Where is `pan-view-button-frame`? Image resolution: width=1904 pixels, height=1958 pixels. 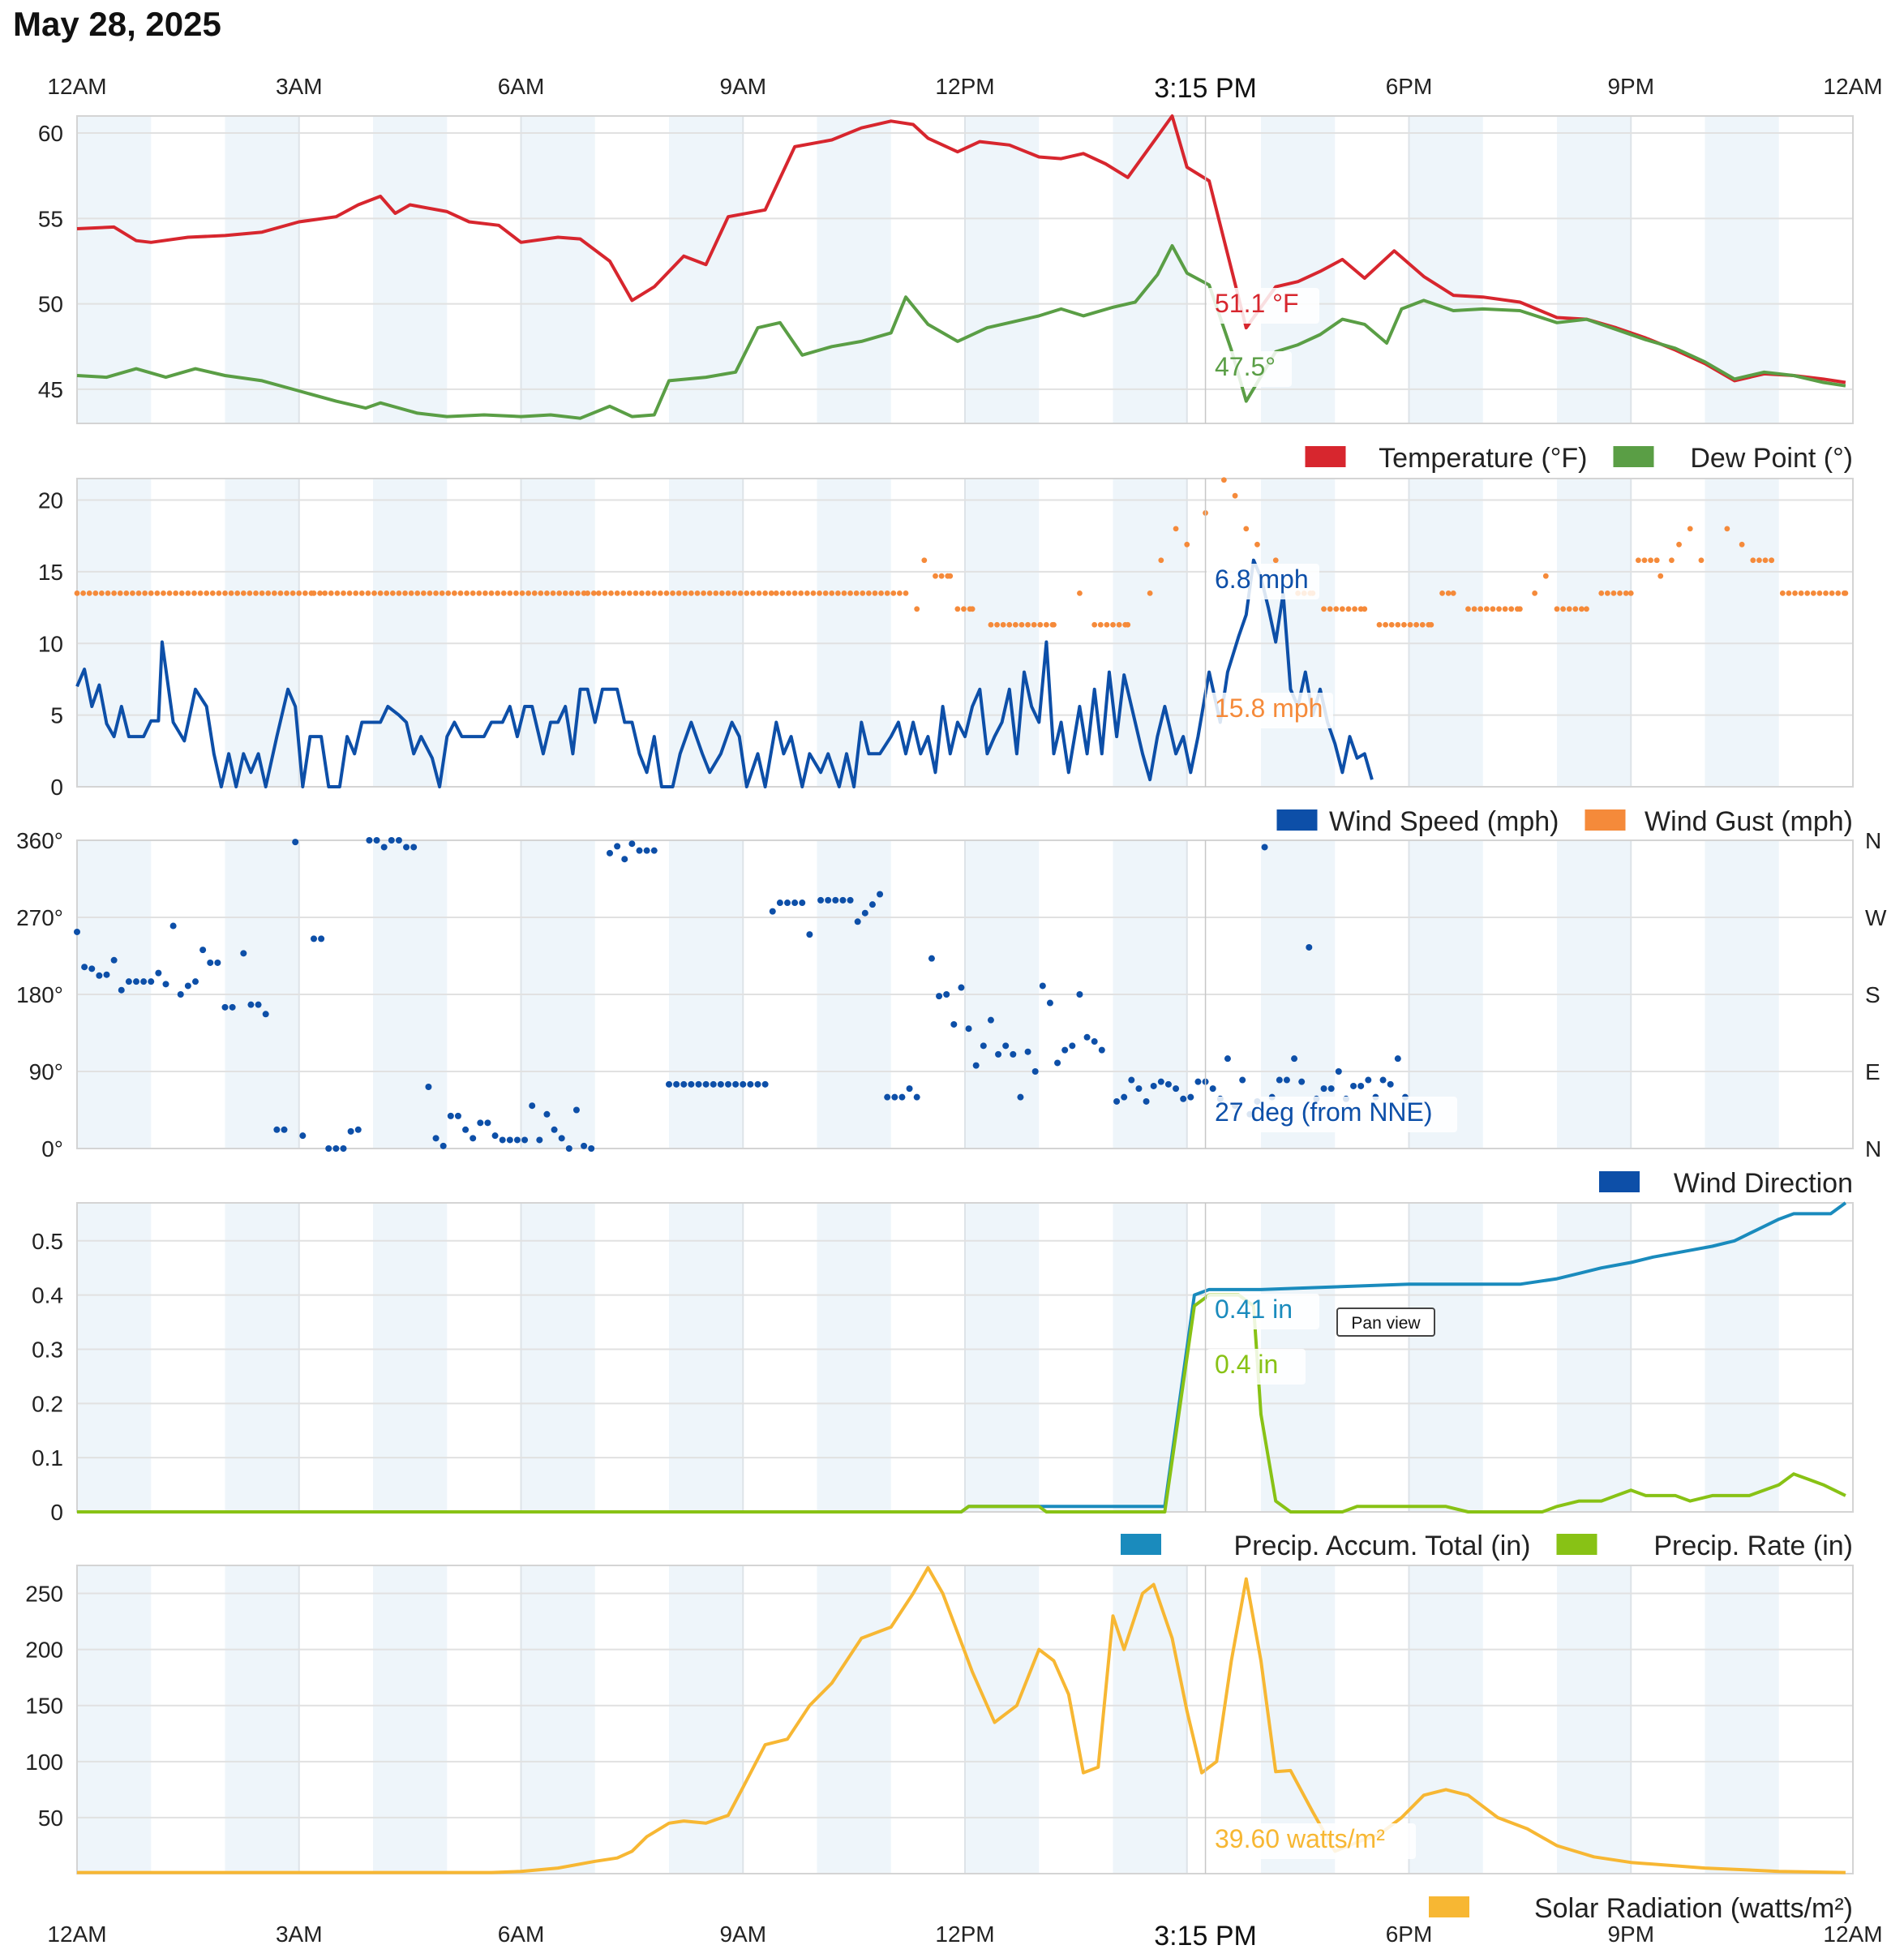
pan-view-button-frame is located at coordinates (1385, 1322).